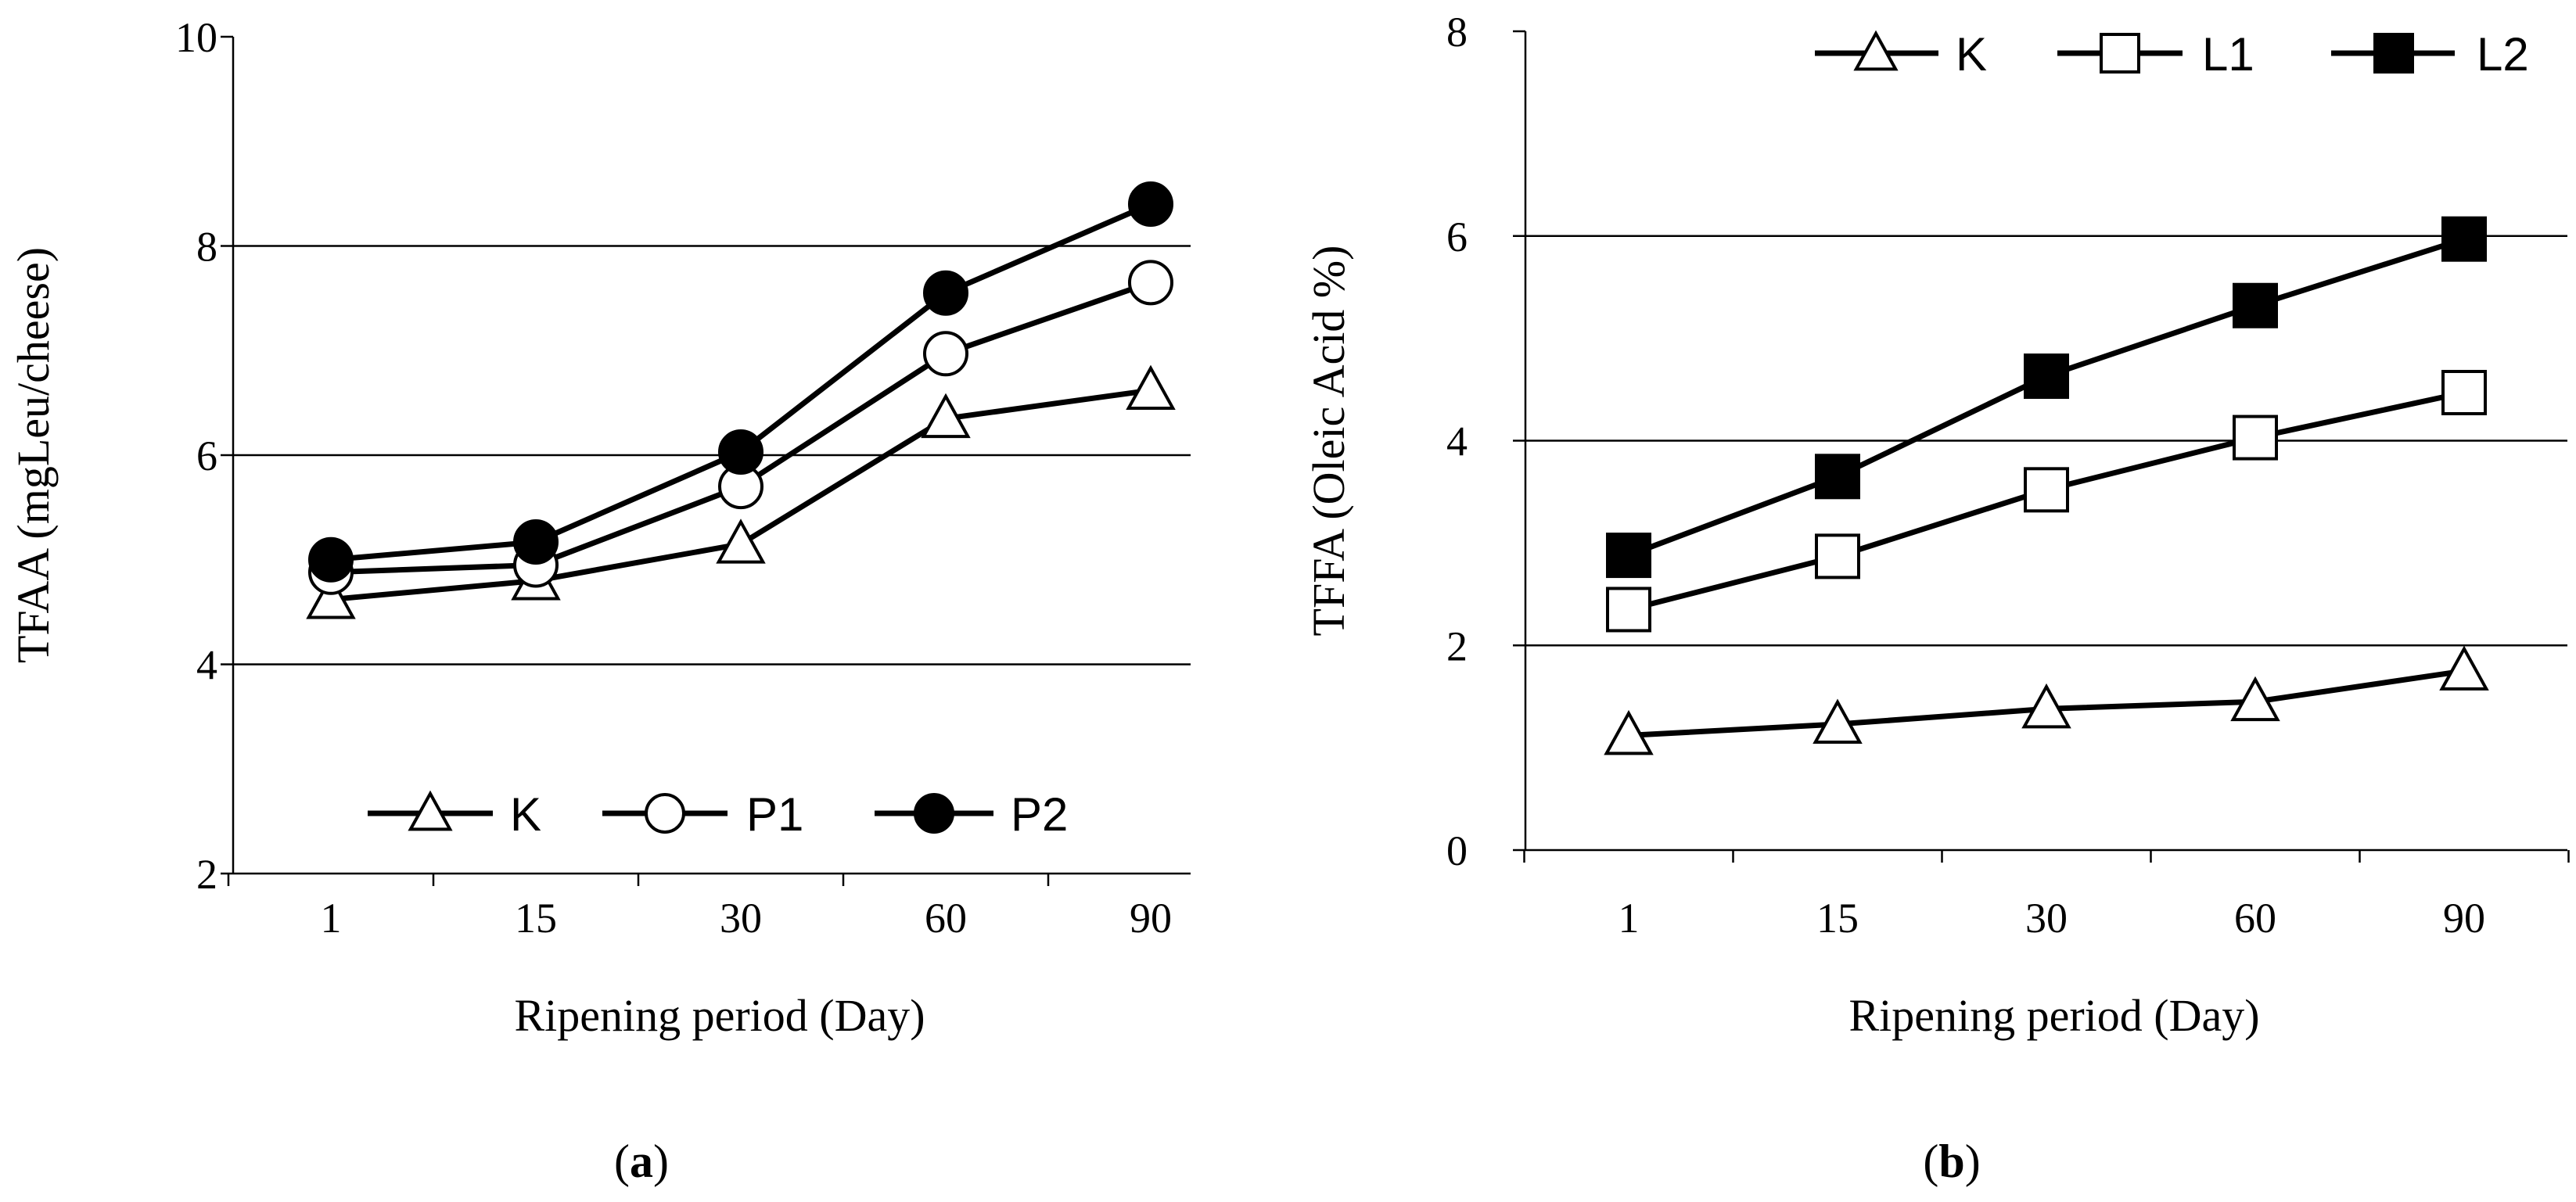  What do you see at coordinates (2228, 54) in the screenshot?
I see `legend-label-l1: L1` at bounding box center [2228, 54].